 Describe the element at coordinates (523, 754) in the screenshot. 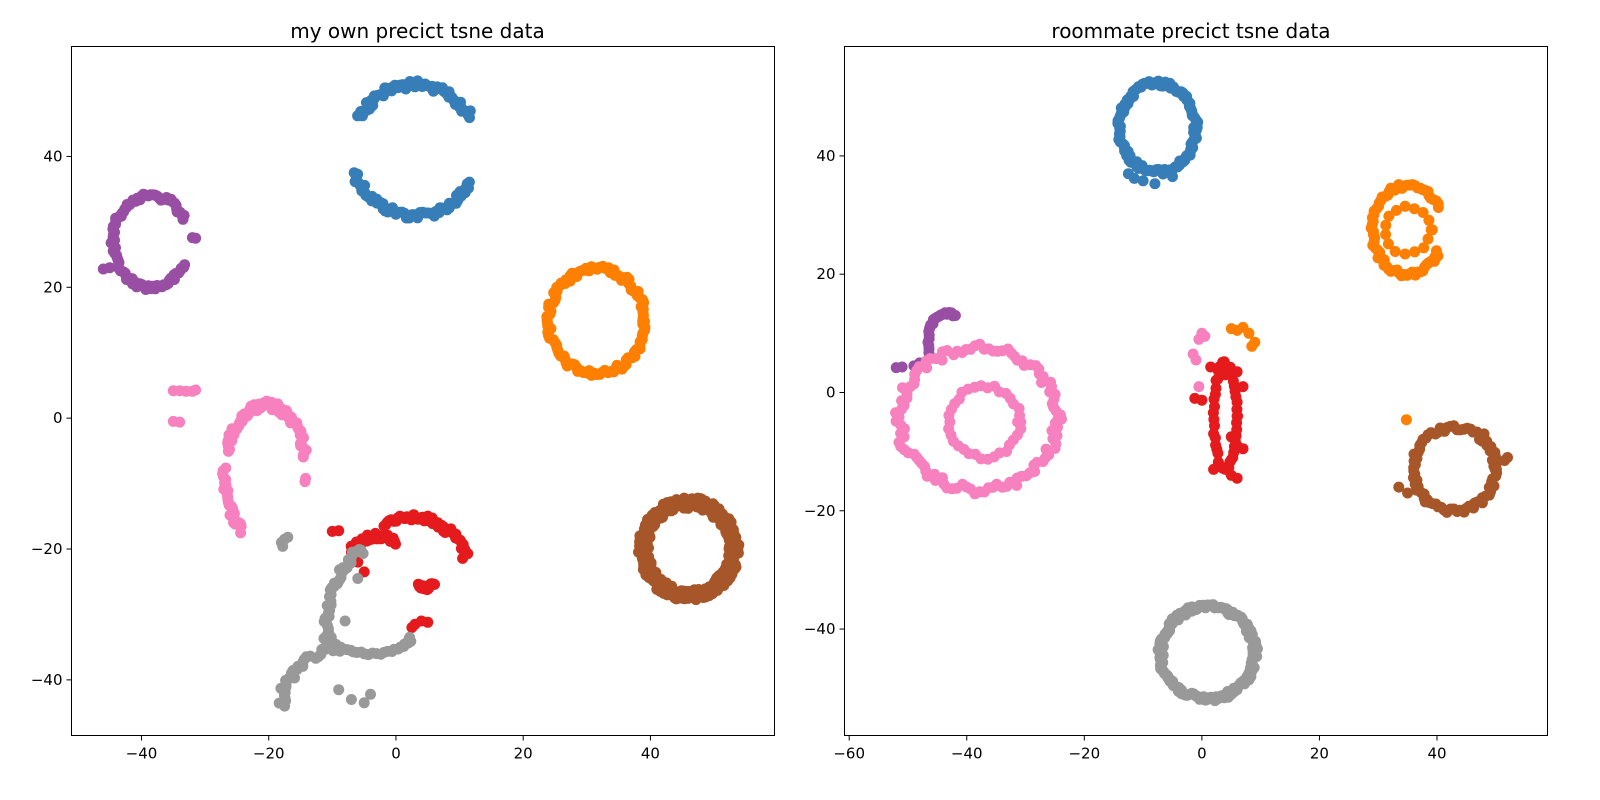

I see `left-x-tick-label: 20` at that location.